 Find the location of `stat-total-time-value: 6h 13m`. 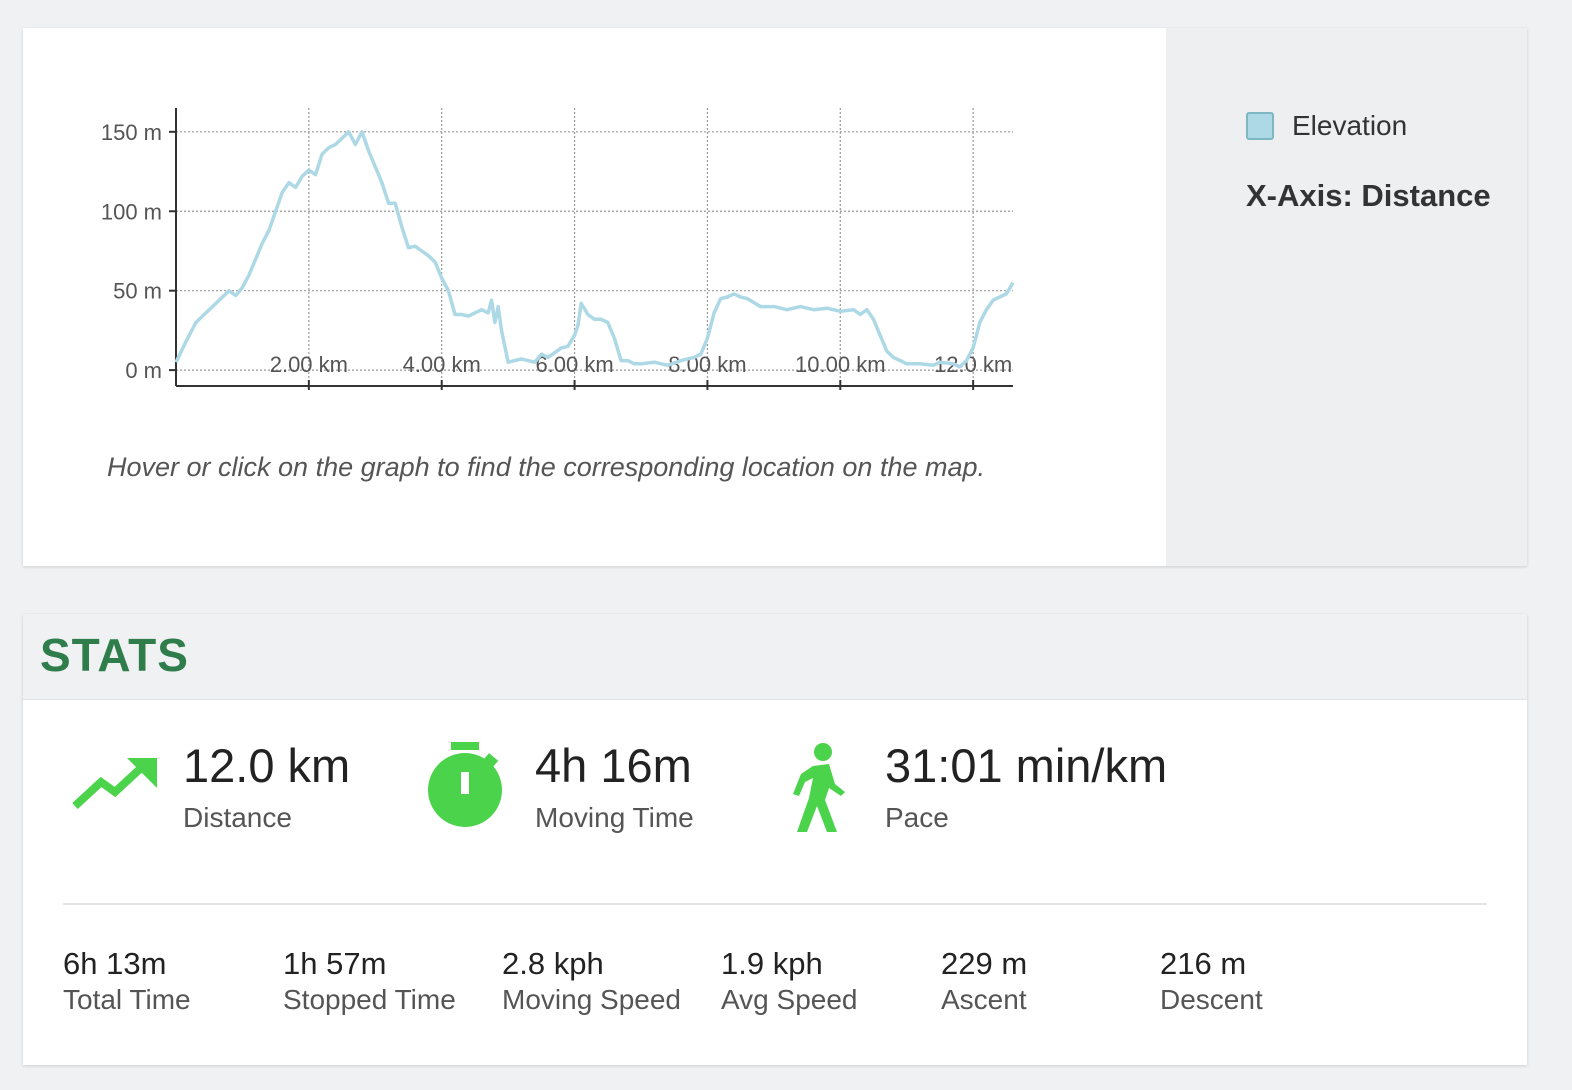

stat-total-time-value: 6h 13m is located at coordinates (115, 963).